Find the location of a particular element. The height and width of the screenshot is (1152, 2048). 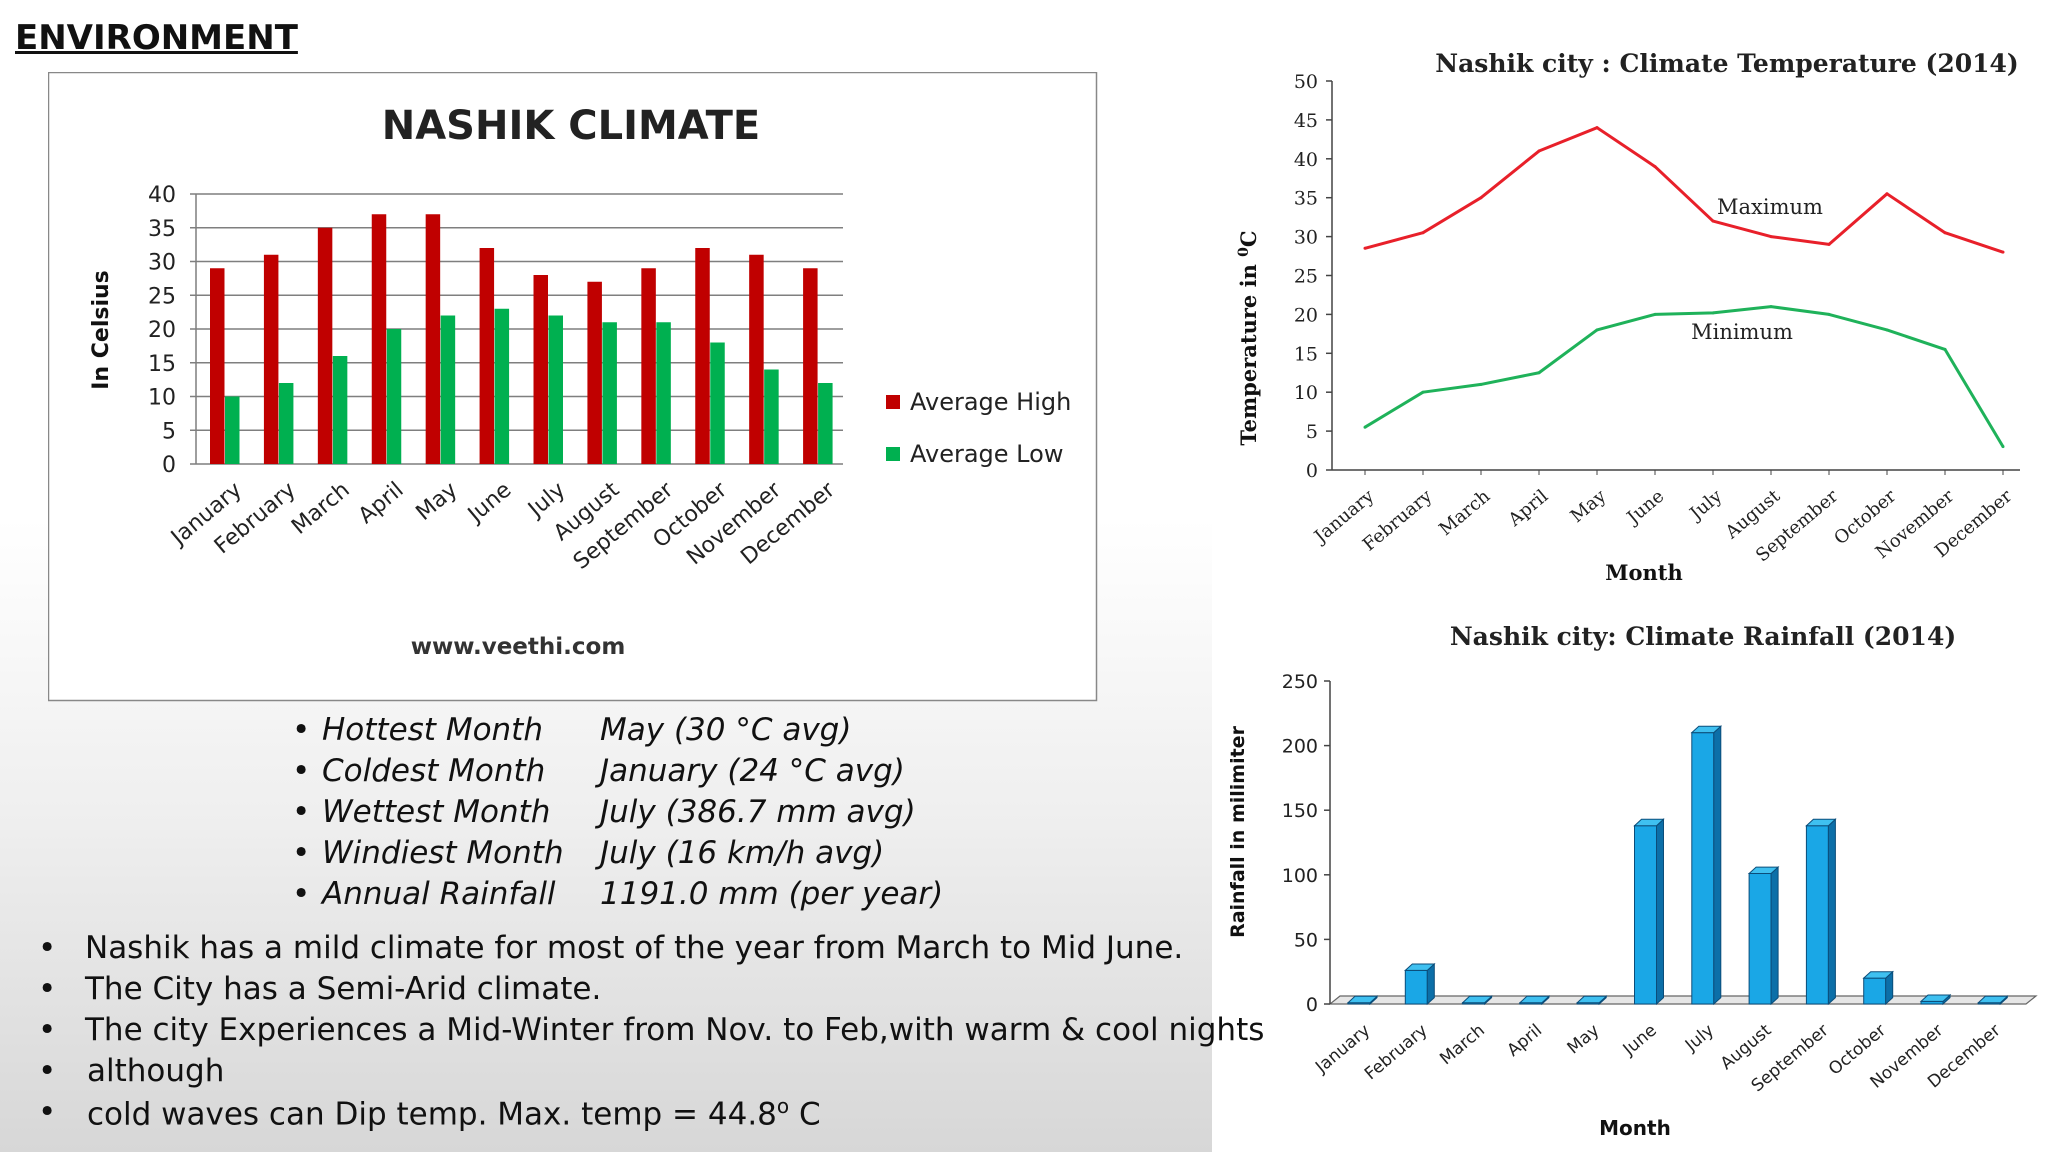

bar-rainfall-june is located at coordinates (1649, 912).